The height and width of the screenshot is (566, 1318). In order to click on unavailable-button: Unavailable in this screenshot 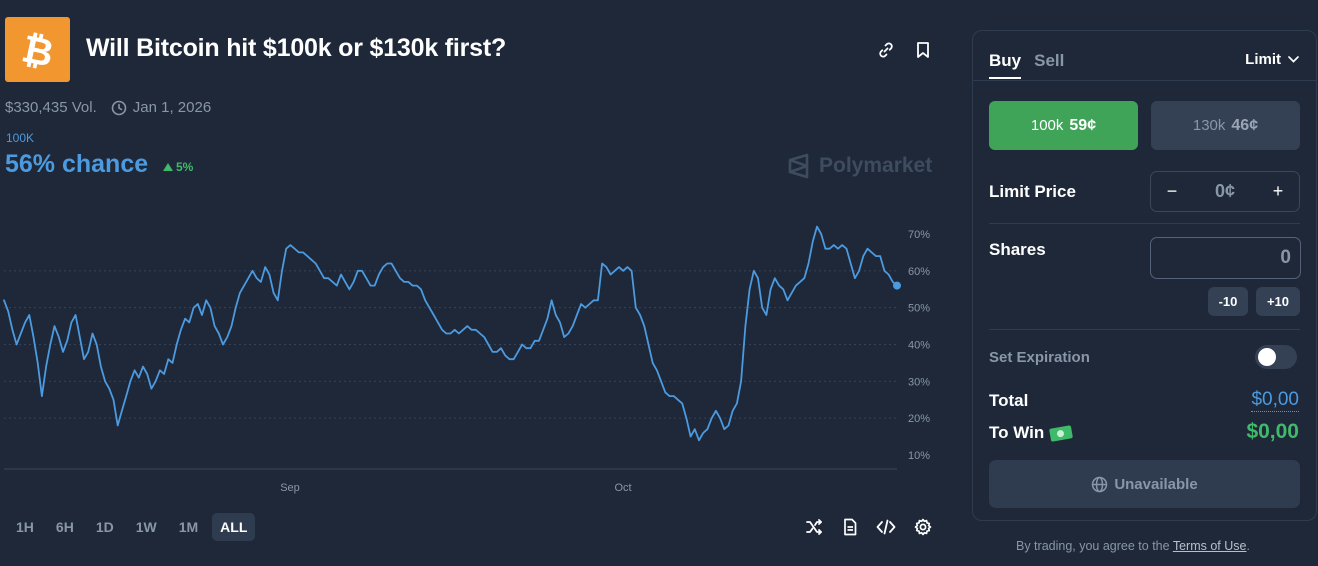, I will do `click(1144, 484)`.